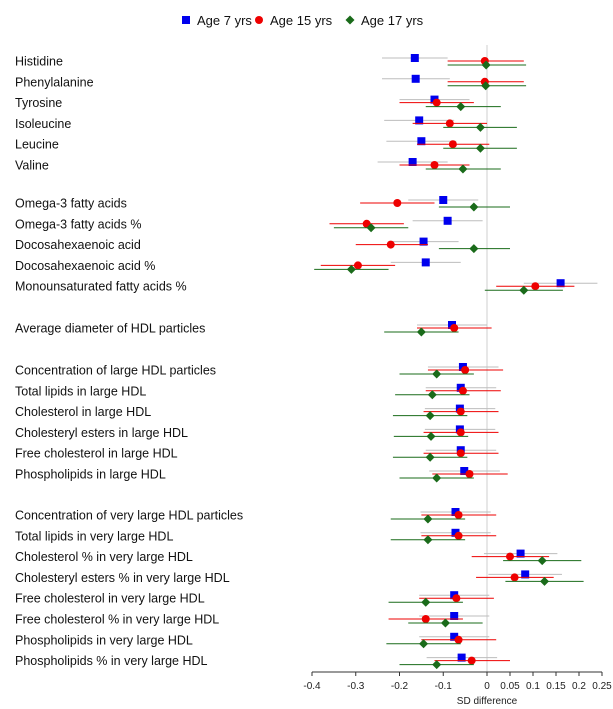  What do you see at coordinates (252, 620) in the screenshot?
I see `row: Free cholesterol % in very large HDL` at bounding box center [252, 620].